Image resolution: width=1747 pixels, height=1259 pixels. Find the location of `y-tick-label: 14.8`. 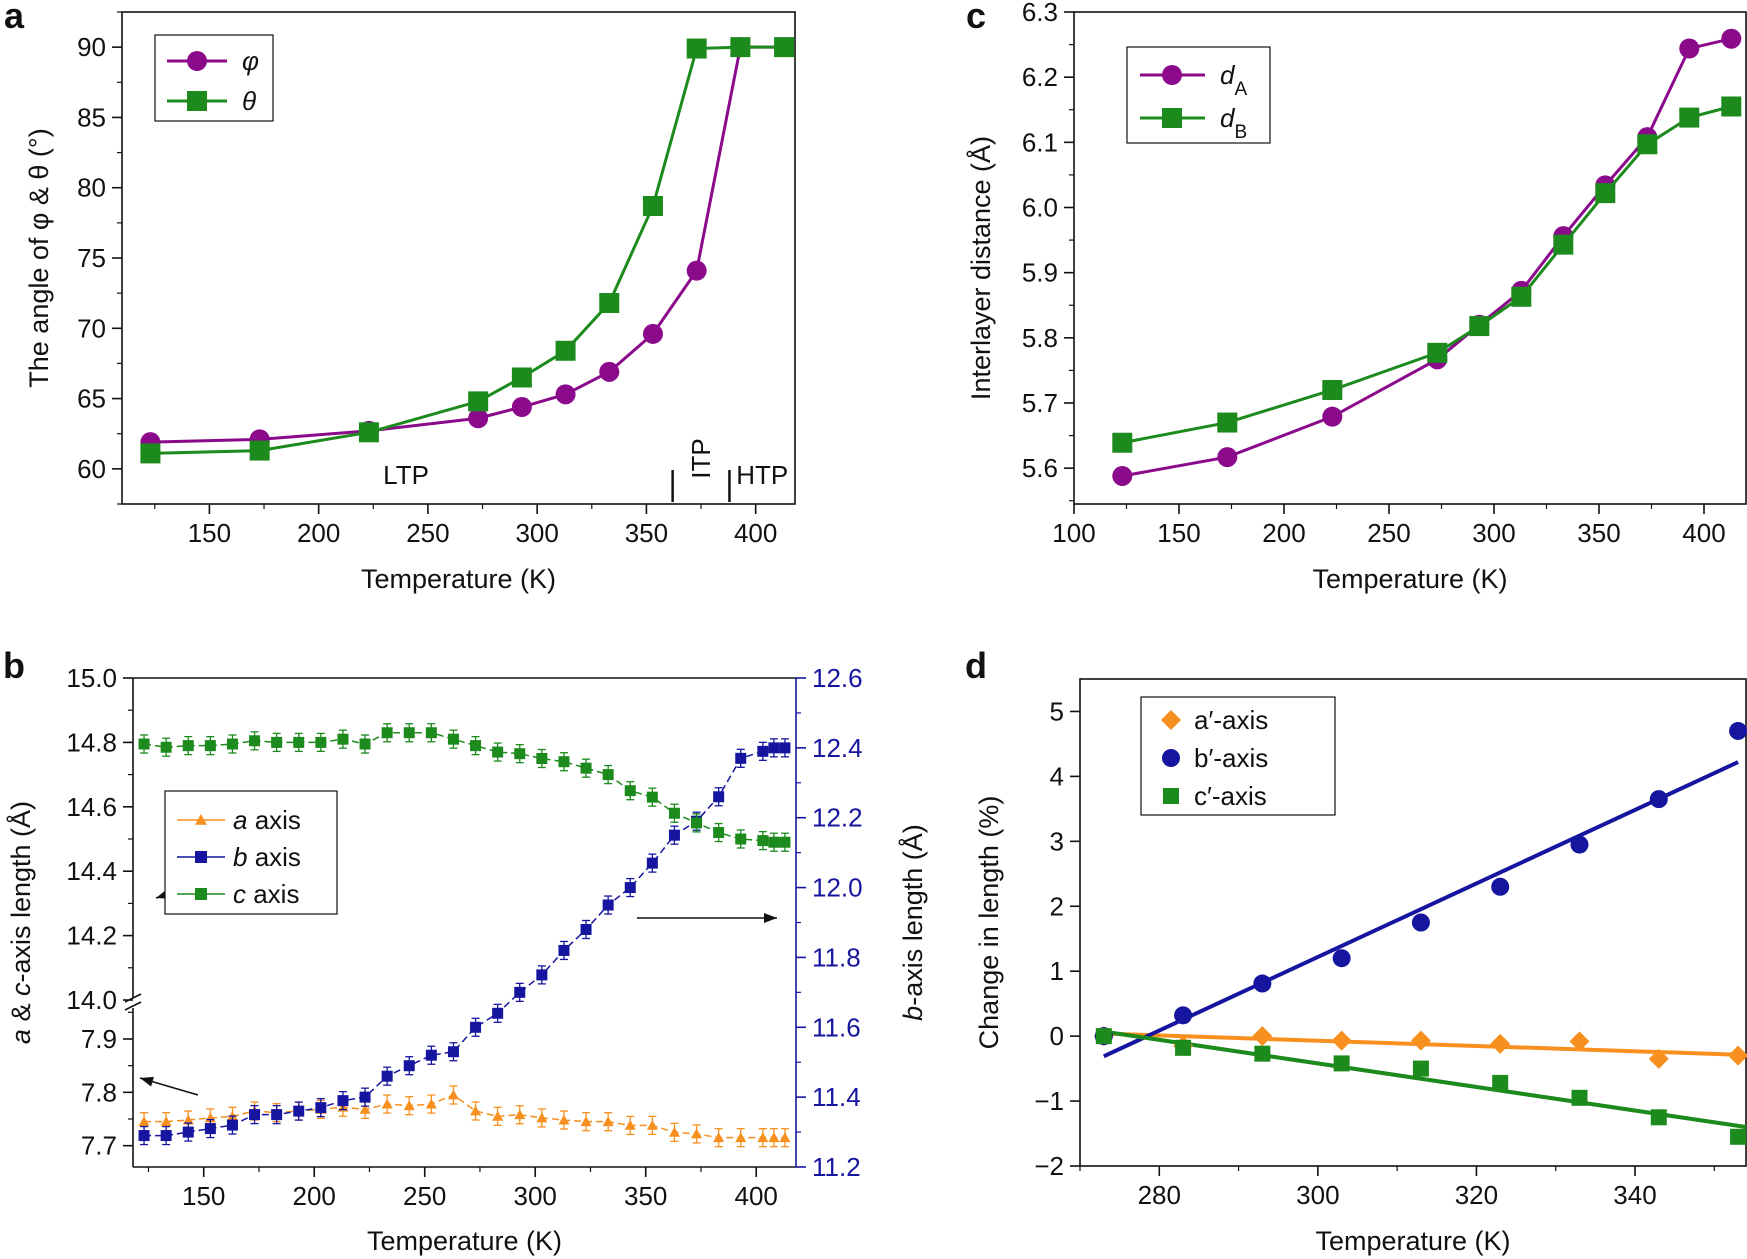

y-tick-label: 14.8 is located at coordinates (91, 742).